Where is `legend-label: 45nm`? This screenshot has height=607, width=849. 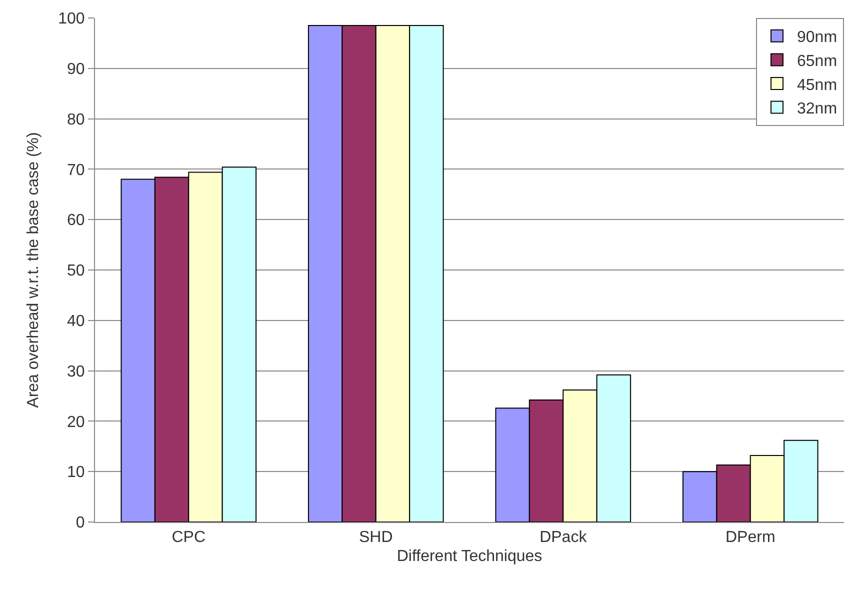 legend-label: 45nm is located at coordinates (817, 85).